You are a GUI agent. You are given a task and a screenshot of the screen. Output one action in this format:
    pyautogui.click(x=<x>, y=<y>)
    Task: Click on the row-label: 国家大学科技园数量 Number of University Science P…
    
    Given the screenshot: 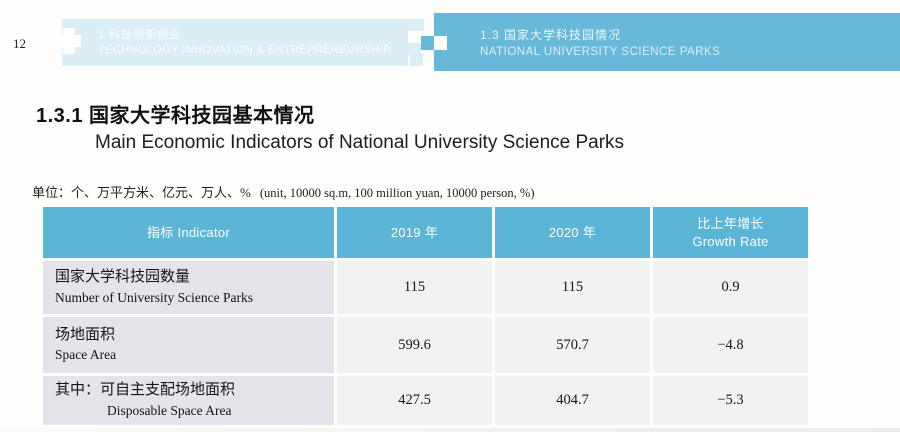 What is the action you would take?
    pyautogui.click(x=188, y=287)
    